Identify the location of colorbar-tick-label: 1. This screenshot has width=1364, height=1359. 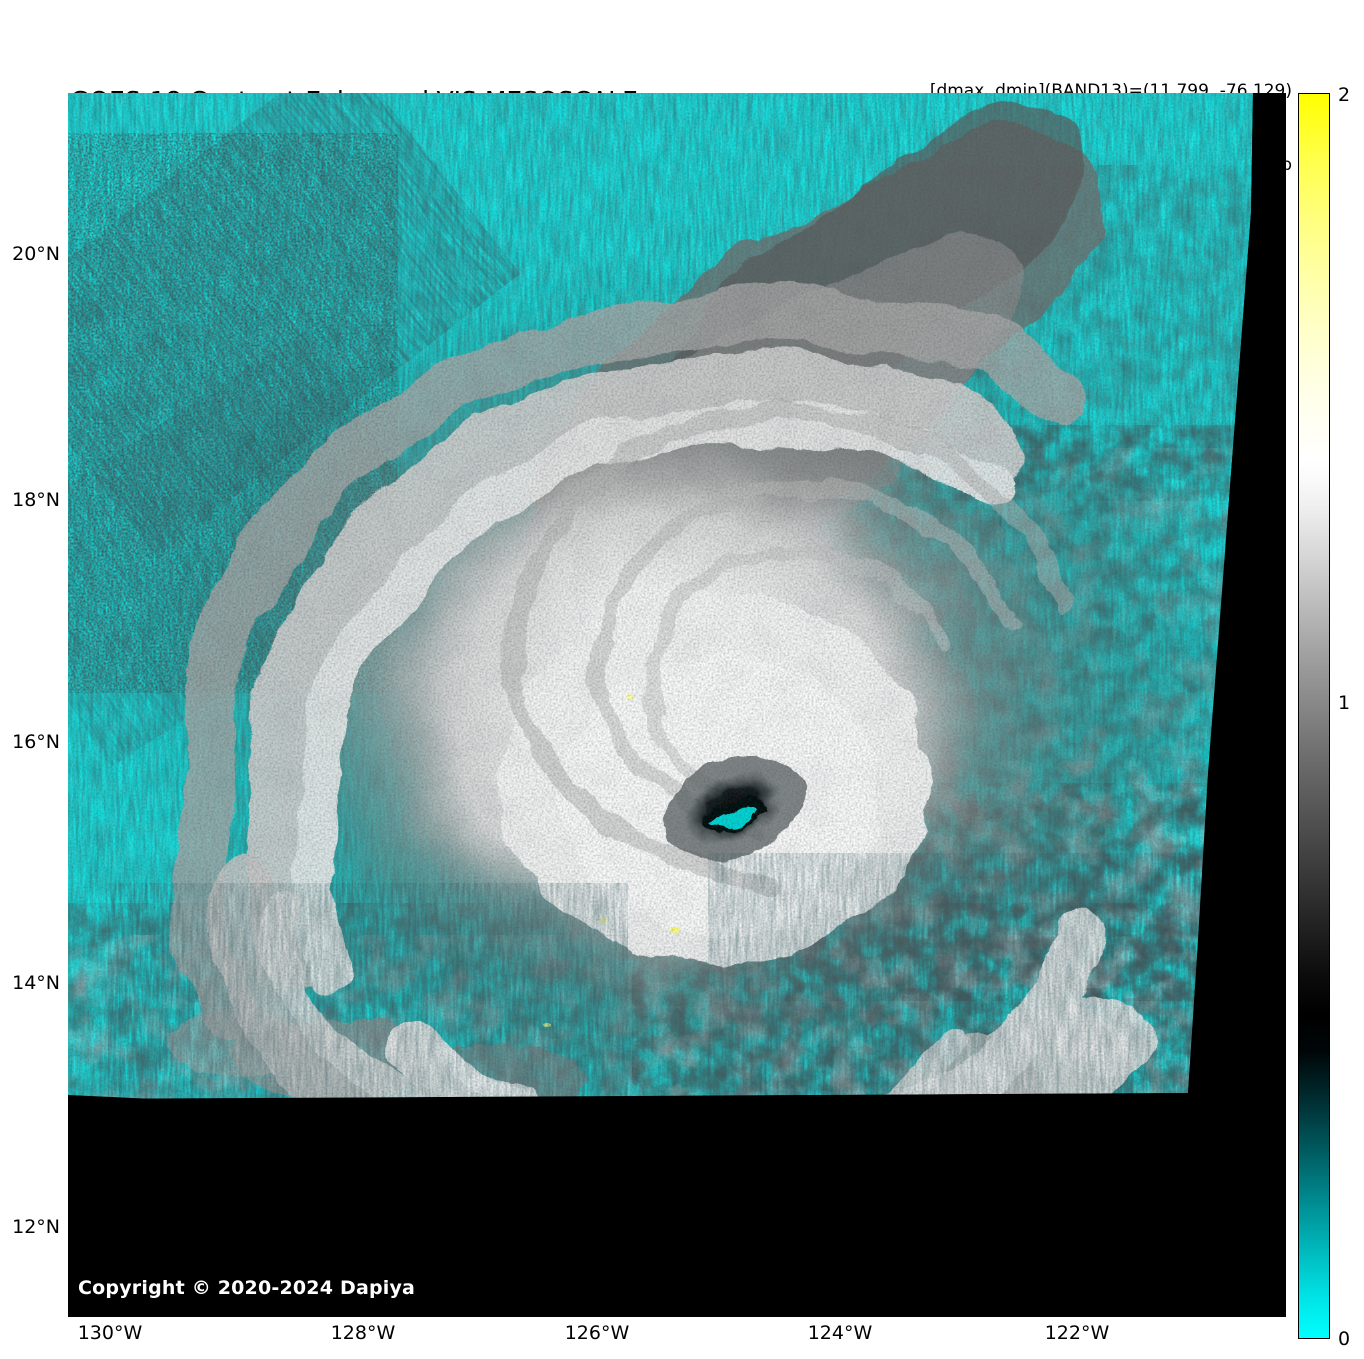
(1344, 703).